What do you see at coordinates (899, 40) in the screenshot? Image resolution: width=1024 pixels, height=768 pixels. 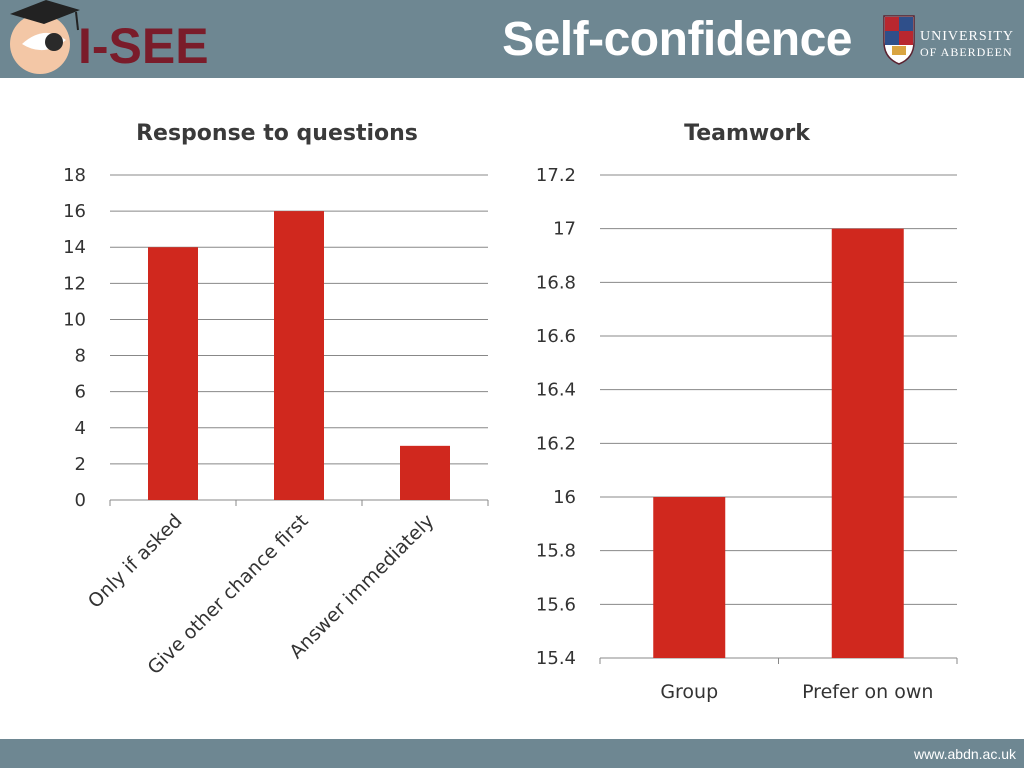 I see `university-crest-icon` at bounding box center [899, 40].